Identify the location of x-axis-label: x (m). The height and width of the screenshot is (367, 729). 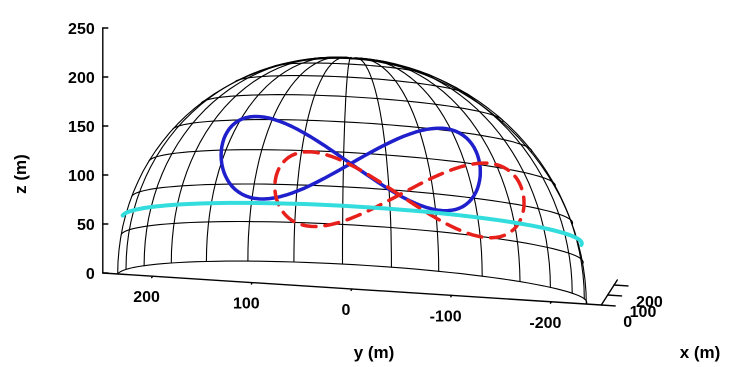
(700, 352).